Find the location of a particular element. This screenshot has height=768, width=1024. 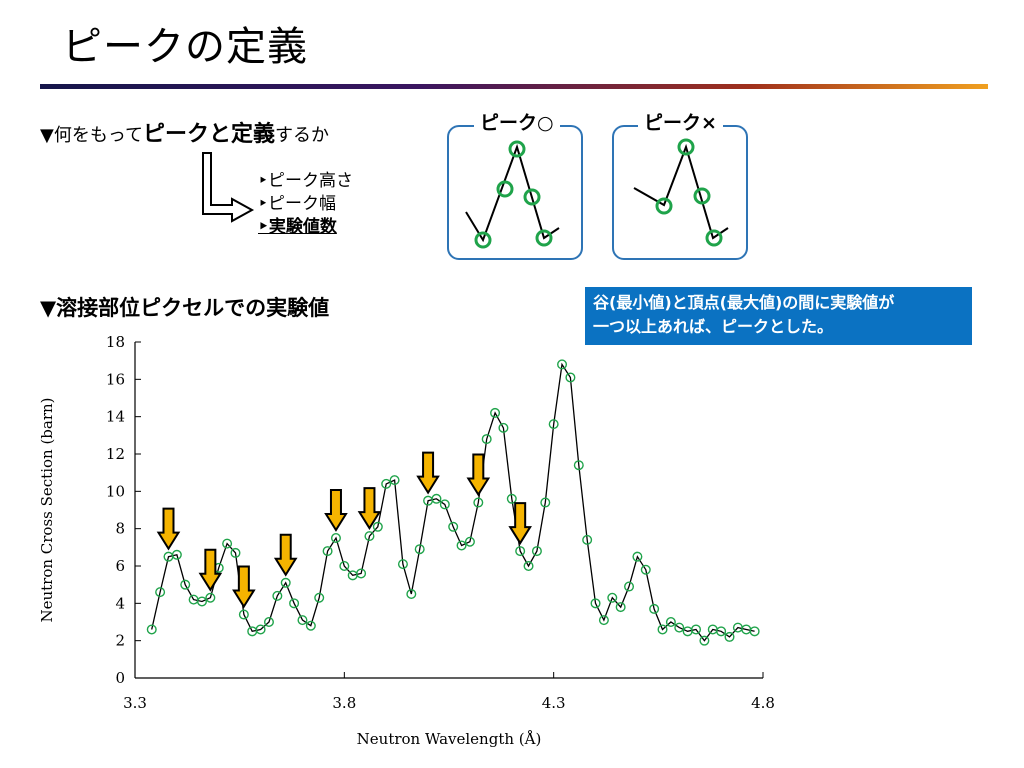

bracket-arrow-icon is located at coordinates (228, 187).